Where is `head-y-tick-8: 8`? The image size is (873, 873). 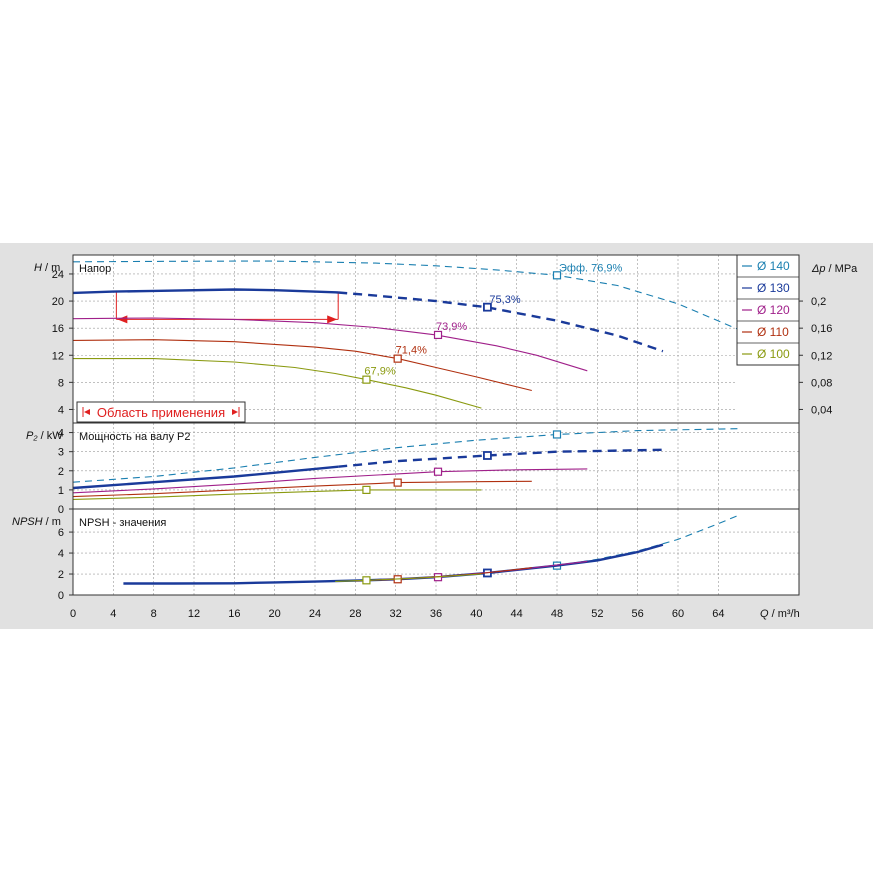 head-y-tick-8: 8 is located at coordinates (61, 383).